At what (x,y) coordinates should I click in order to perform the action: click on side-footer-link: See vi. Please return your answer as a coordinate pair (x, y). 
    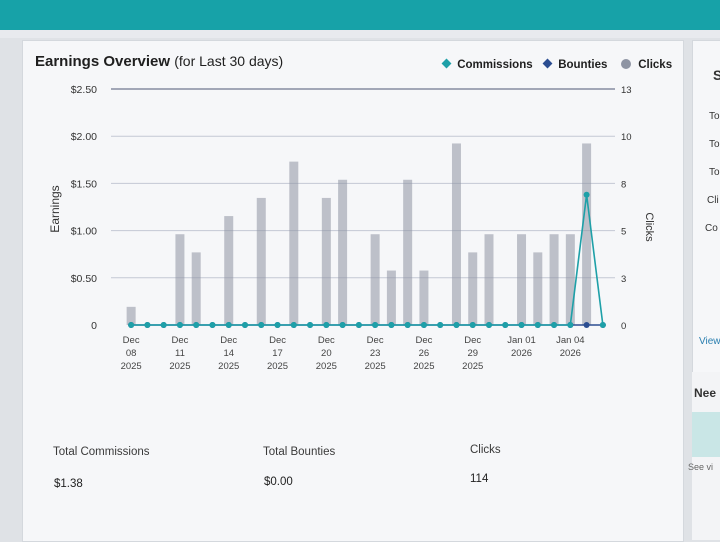
    Looking at the image, I should click on (701, 467).